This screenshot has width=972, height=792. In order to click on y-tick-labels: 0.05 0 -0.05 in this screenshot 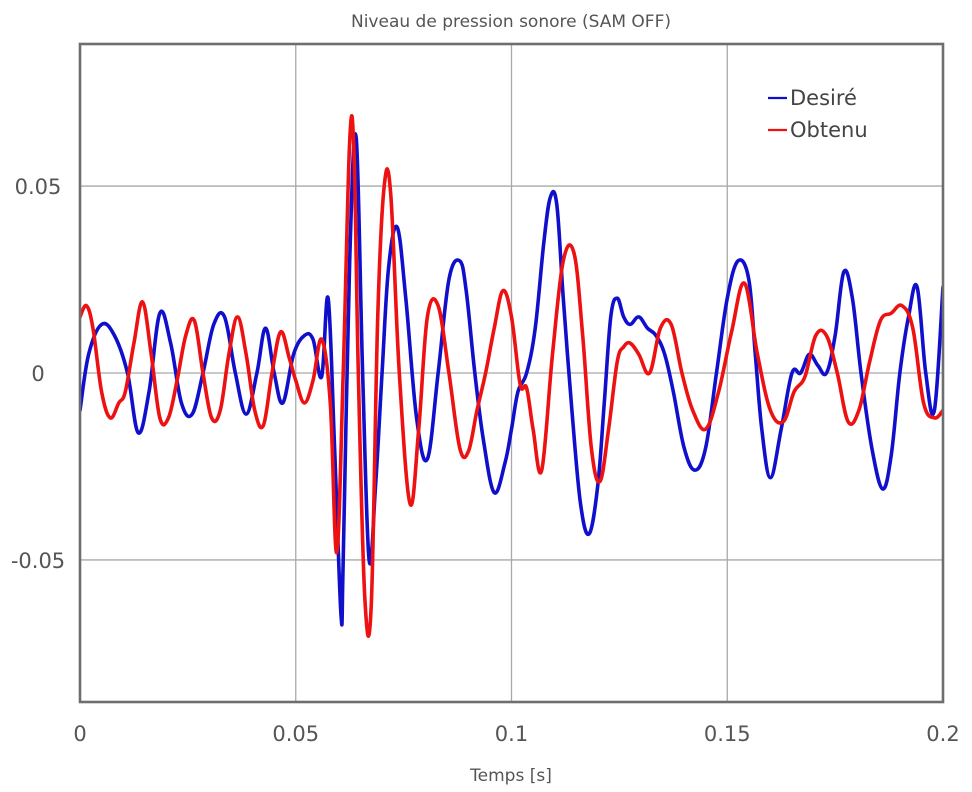, I will do `click(38, 374)`.